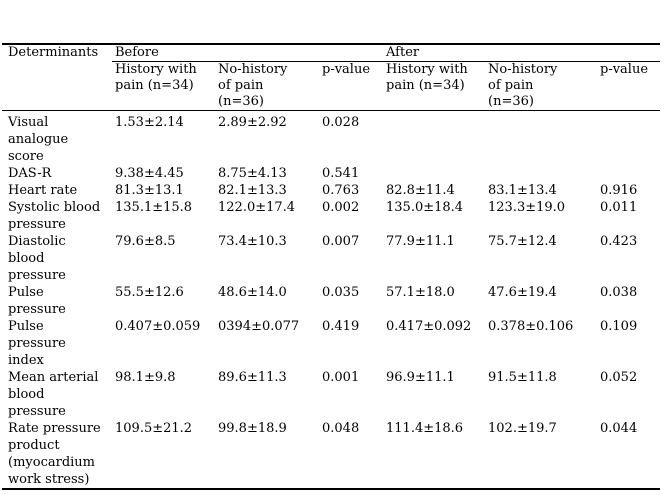 The height and width of the screenshot is (495, 667). What do you see at coordinates (259, 326) in the screenshot?
I see `data-cell: 0394±0.077` at bounding box center [259, 326].